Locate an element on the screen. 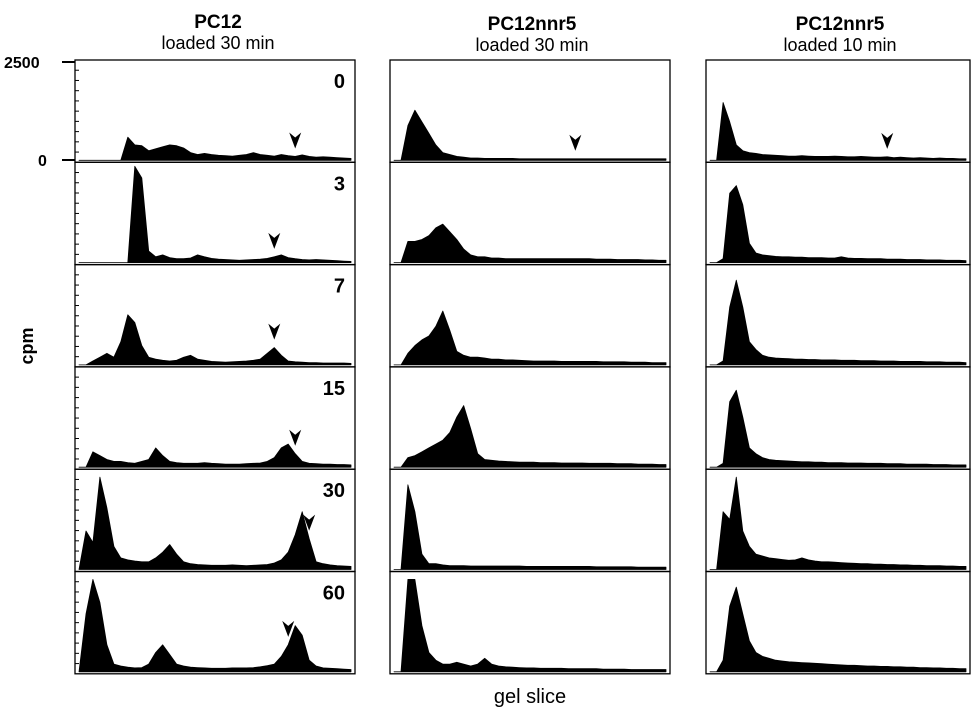 This screenshot has width=974, height=713. column-title-2: PC12nnr5 is located at coordinates (532, 24).